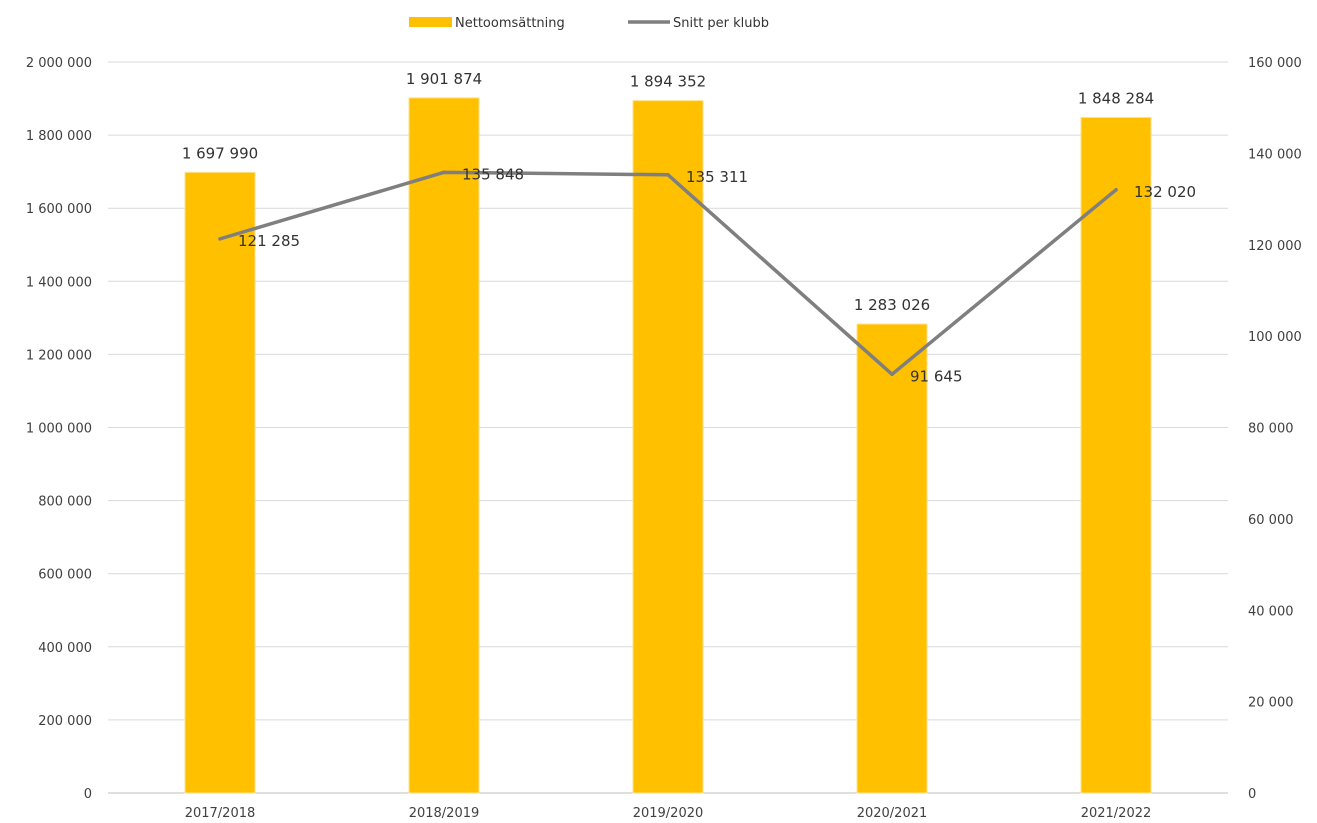 The width and height of the screenshot is (1317, 823). What do you see at coordinates (1275, 63) in the screenshot?
I see `y-right-tick-label: 160 000` at bounding box center [1275, 63].